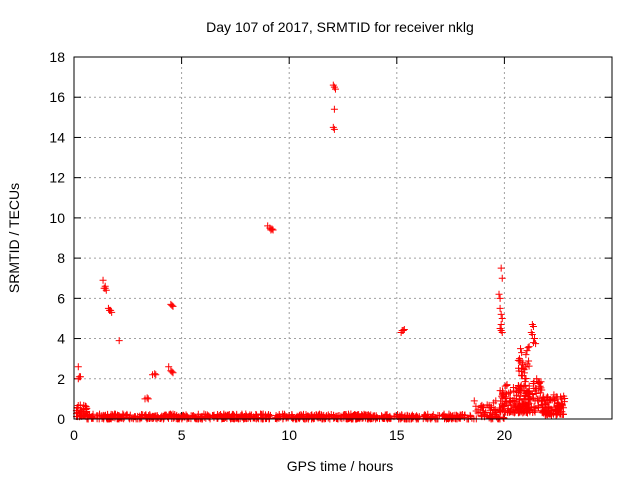 The width and height of the screenshot is (640, 480). Describe the element at coordinates (397, 435) in the screenshot. I see `x-tick-label: 15` at that location.